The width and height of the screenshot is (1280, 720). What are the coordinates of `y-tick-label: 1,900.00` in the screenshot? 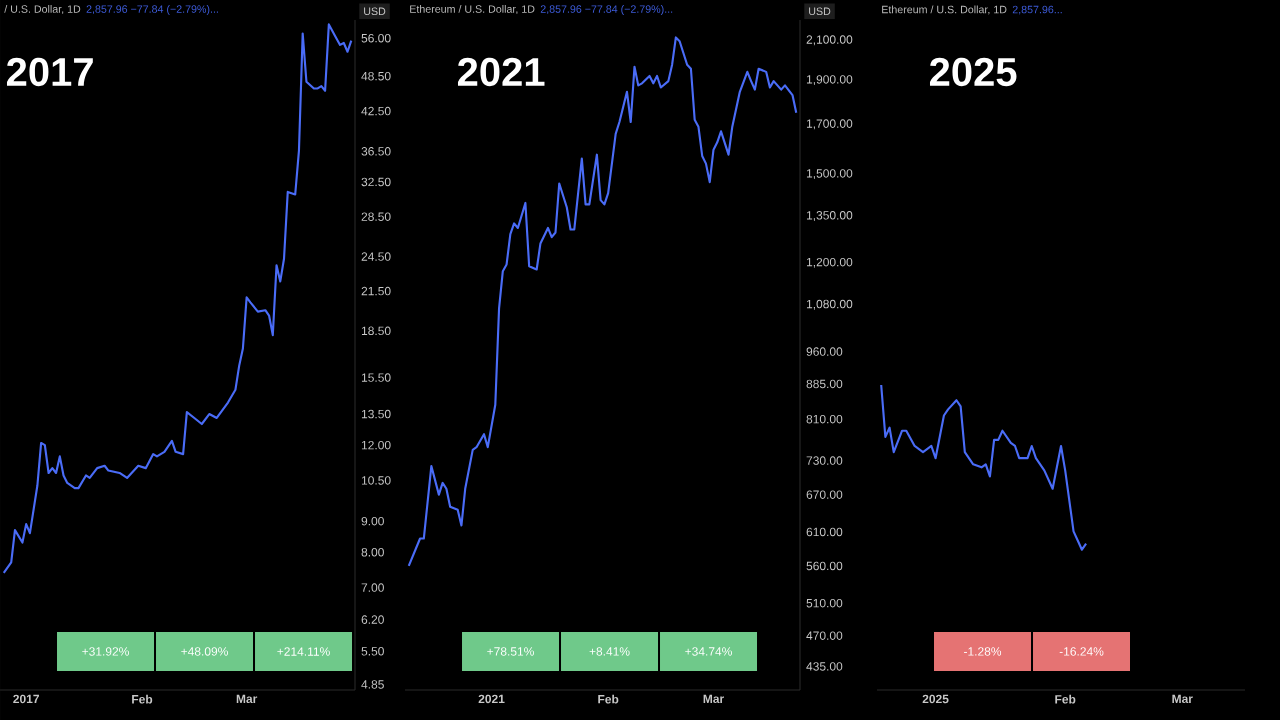 It's located at (829, 80).